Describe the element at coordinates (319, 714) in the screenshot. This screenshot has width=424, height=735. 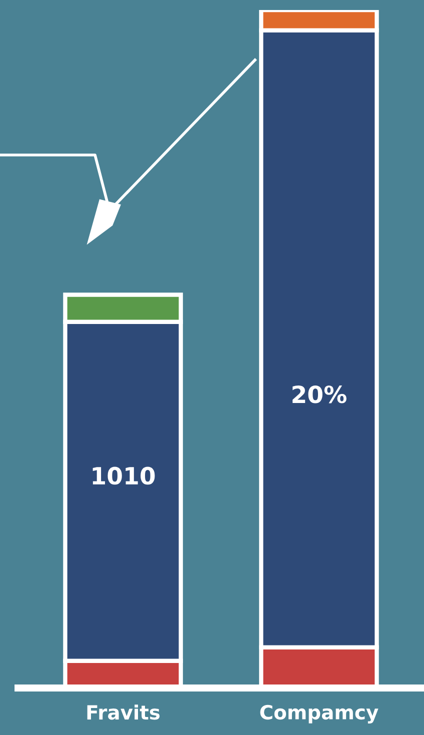
I see `x-tick-label: Compamcy` at that location.